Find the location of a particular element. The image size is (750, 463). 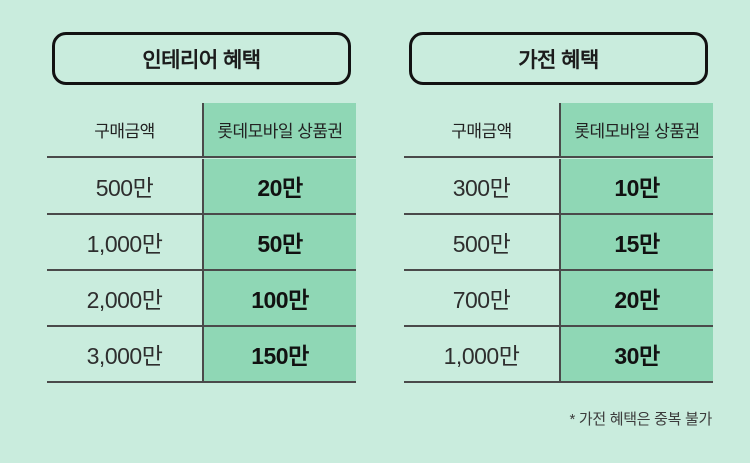

interior-benefit-title: 인테리어 혜택 is located at coordinates (201, 60).